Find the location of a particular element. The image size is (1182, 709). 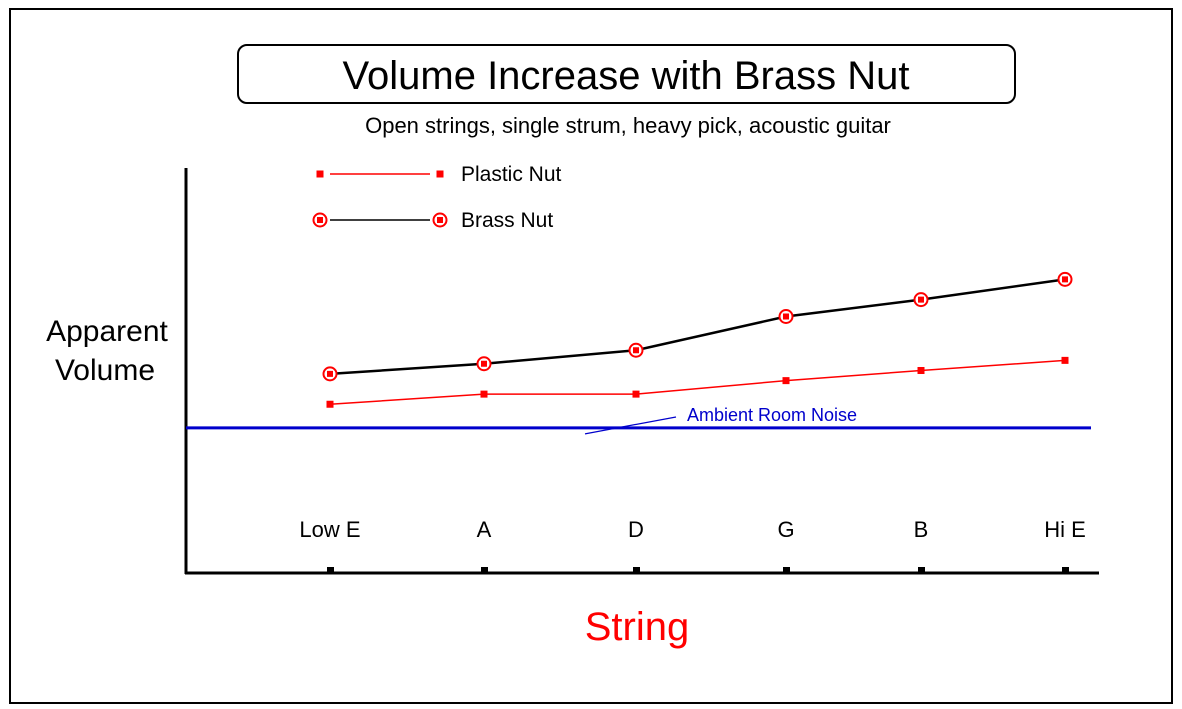

legend-item: Brass Nut is located at coordinates (432, 220).